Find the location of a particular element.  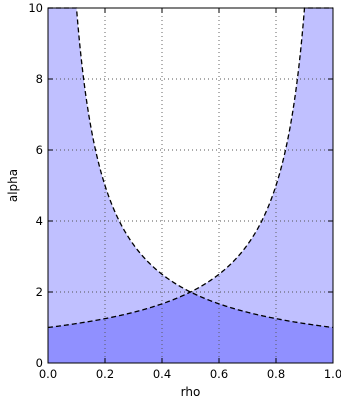

x-tick-label: 1.0 is located at coordinates (332, 374).